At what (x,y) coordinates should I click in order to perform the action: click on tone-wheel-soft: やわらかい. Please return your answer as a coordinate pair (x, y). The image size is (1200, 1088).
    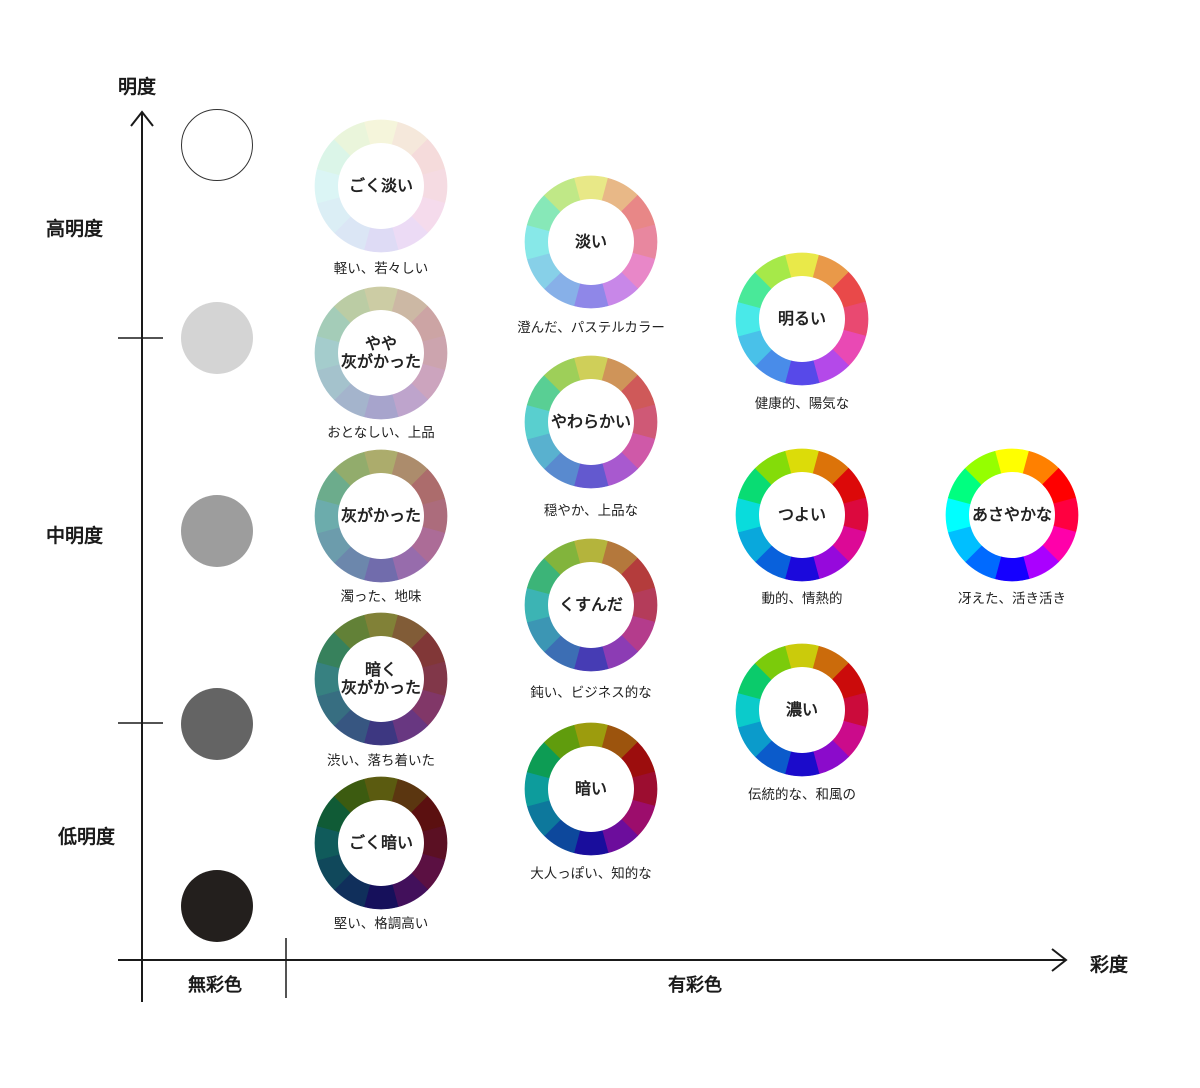
    Looking at the image, I should click on (591, 422).